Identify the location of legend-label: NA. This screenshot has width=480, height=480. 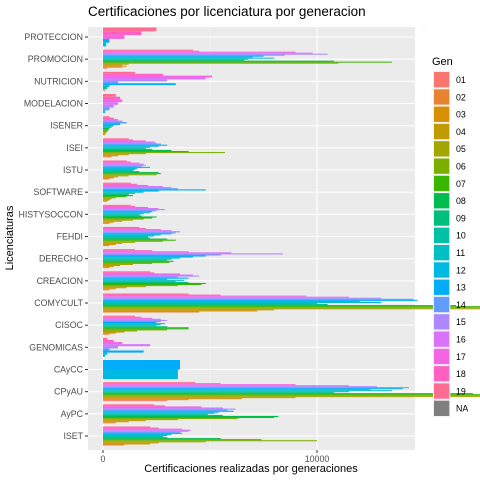
(462, 409).